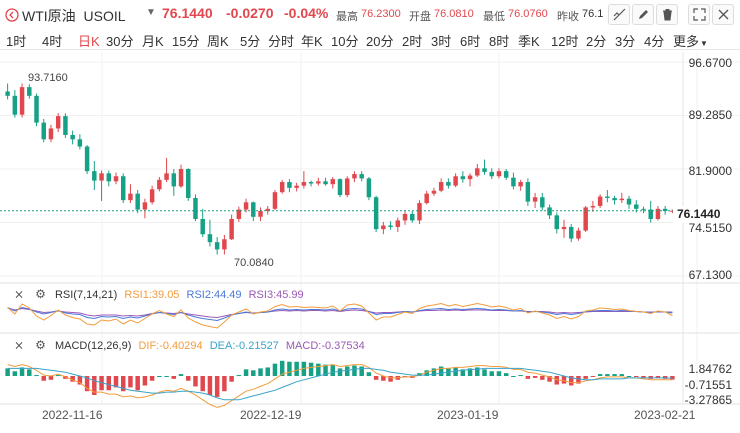 This screenshot has width=740, height=433. What do you see at coordinates (186, 41) in the screenshot?
I see `period-15m: 15分` at bounding box center [186, 41].